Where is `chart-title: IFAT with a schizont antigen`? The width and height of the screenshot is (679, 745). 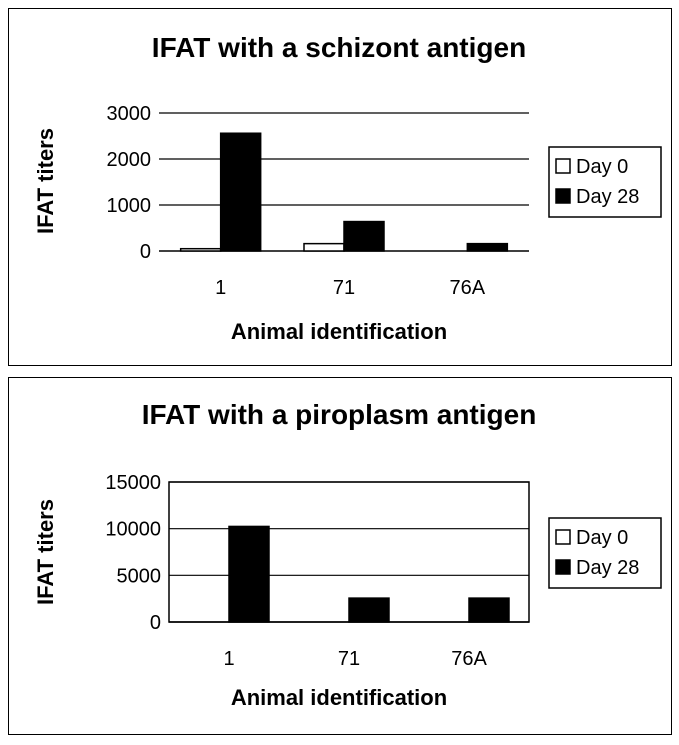 chart-title: IFAT with a schizont antigen is located at coordinates (339, 47).